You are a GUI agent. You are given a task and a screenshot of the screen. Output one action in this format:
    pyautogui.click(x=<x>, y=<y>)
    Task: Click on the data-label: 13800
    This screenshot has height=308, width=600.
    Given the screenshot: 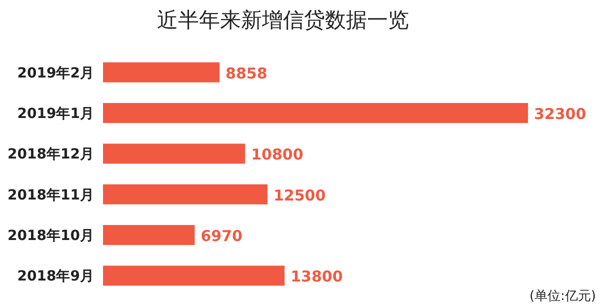 What is the action you would take?
    pyautogui.click(x=316, y=277)
    